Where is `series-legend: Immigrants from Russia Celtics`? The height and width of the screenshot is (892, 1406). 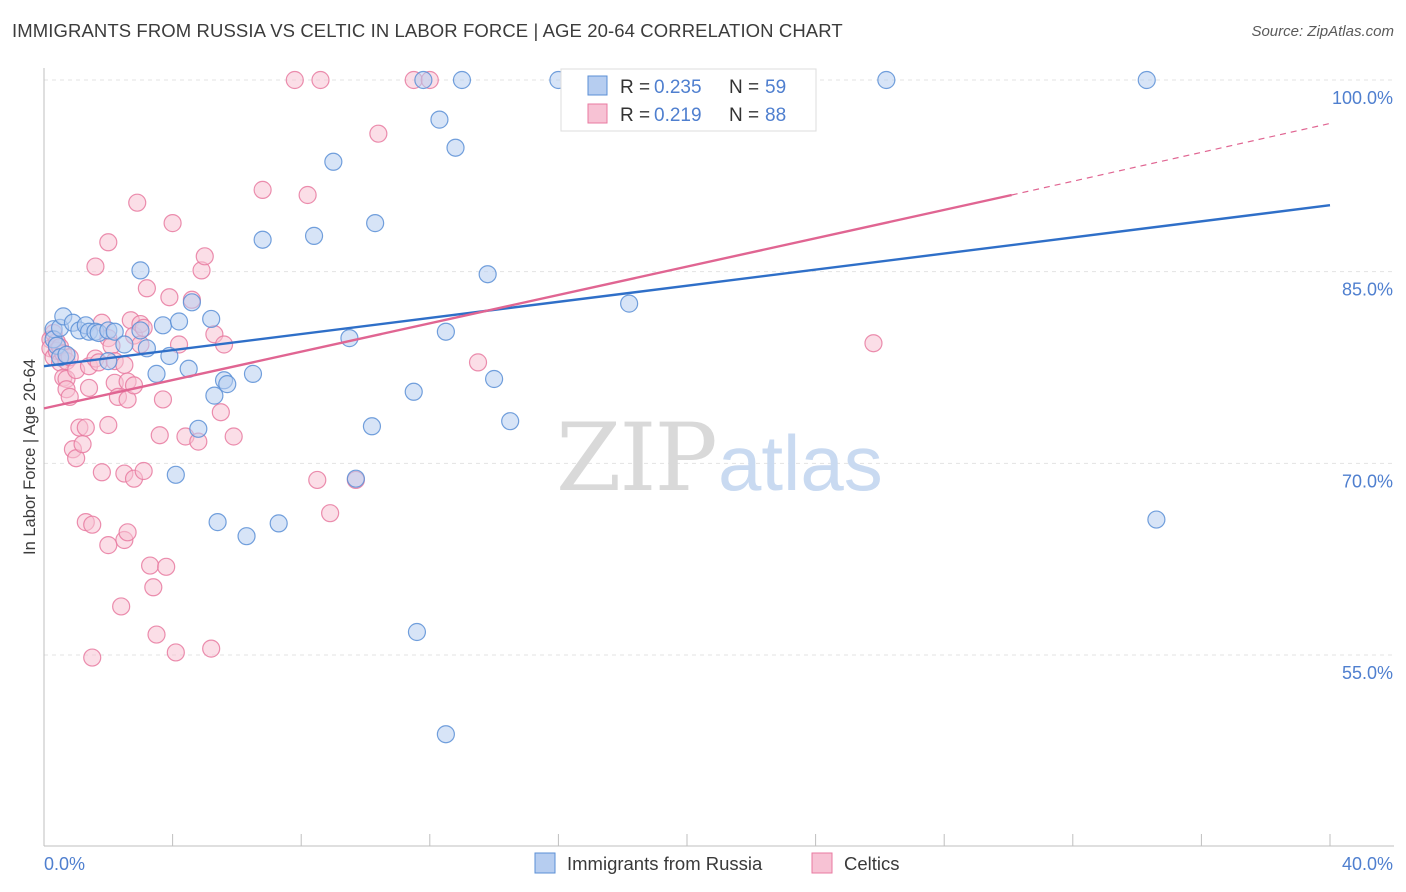
series-legend: Immigrants from Russia Celtics is located at coordinates (717, 863).